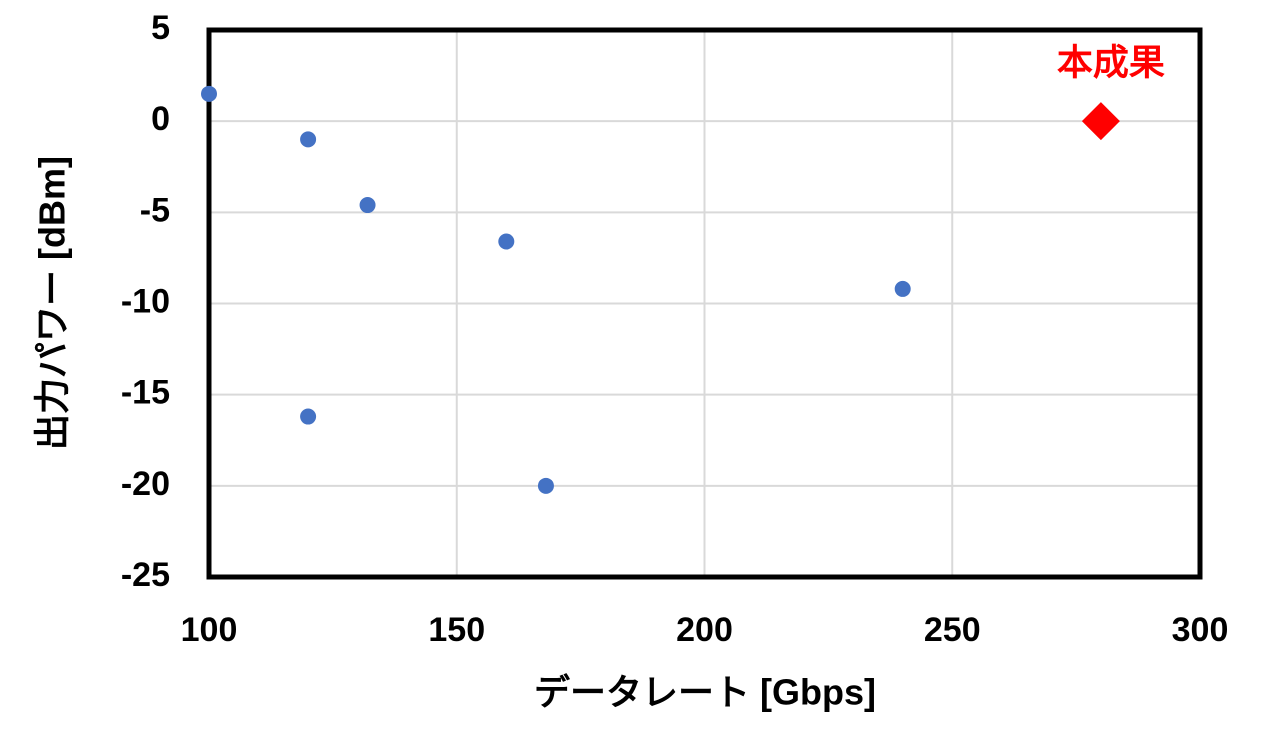  Describe the element at coordinates (705, 692) in the screenshot. I see `x-axis-title: データレート [Gbps]` at that location.